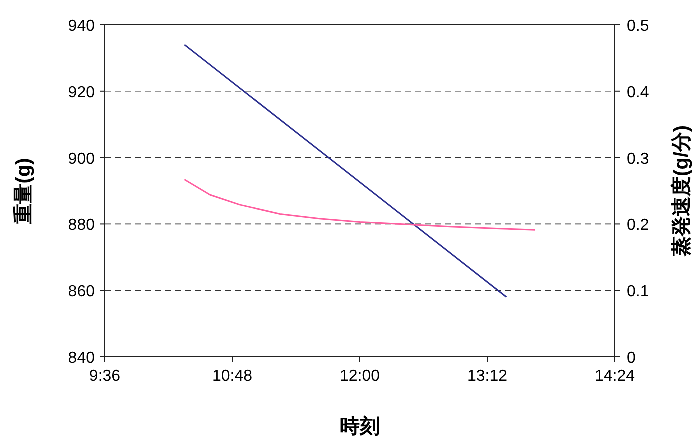 Image resolution: width=700 pixels, height=443 pixels. What do you see at coordinates (615, 376) in the screenshot?
I see `x-tick-label: 14:24` at bounding box center [615, 376].